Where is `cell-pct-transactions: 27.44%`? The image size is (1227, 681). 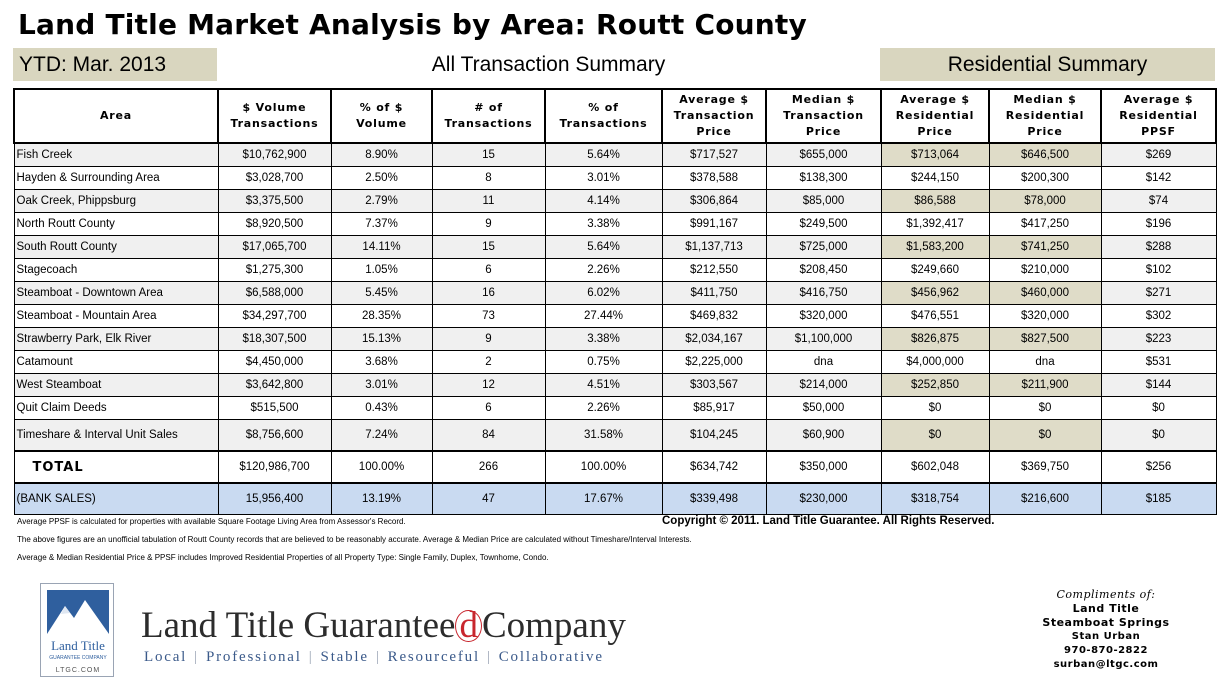
cell-pct-transactions: 27.44% is located at coordinates (603, 315).